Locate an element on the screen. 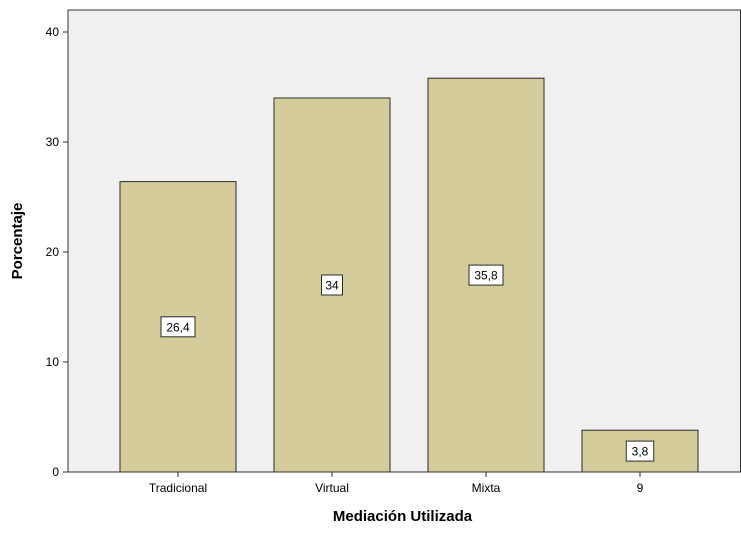 Image resolution: width=741 pixels, height=534 pixels. y-tick-label: 20 is located at coordinates (53, 252).